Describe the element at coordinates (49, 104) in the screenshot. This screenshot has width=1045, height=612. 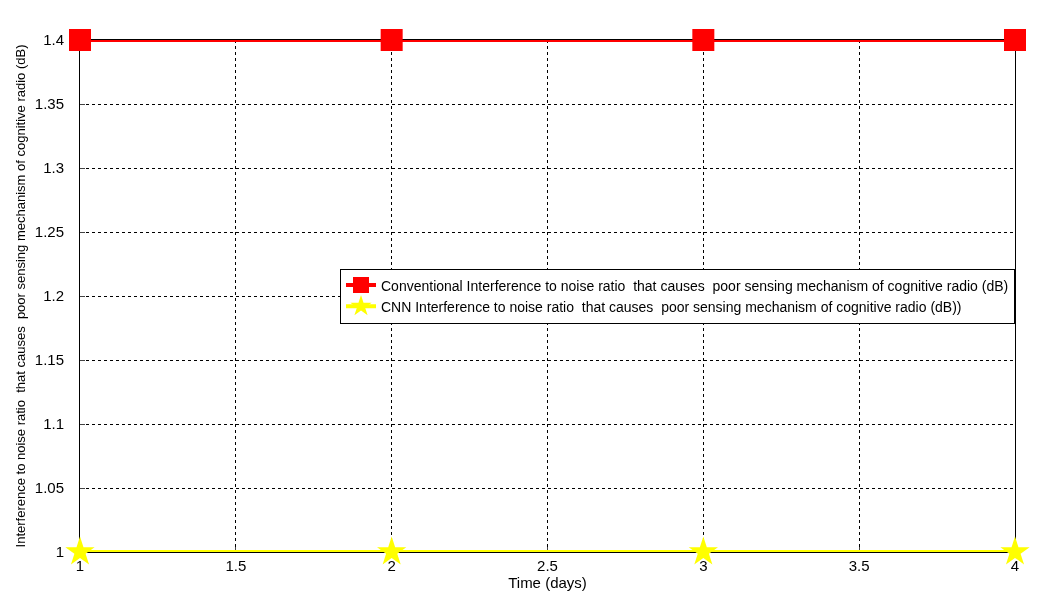
I see `y-tick-label: 1.35` at that location.